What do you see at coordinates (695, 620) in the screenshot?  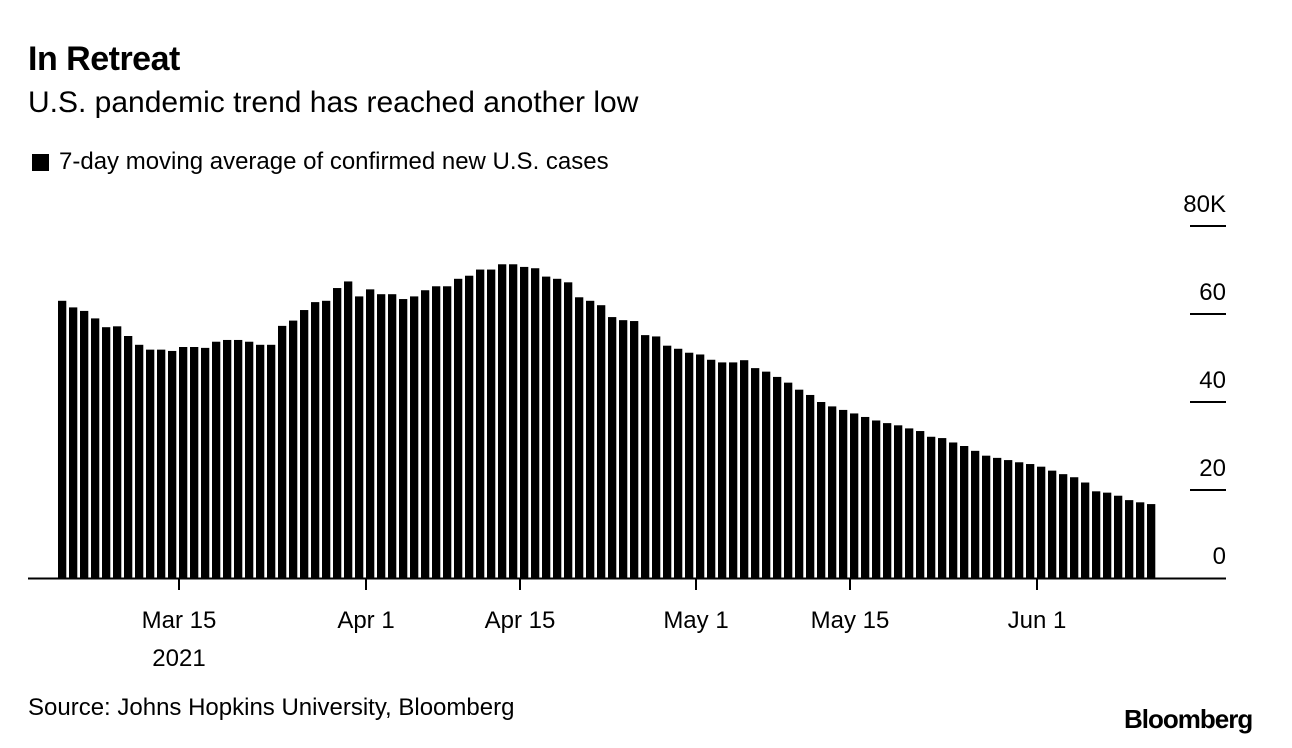 I see `x-tick-label: May 1` at bounding box center [695, 620].